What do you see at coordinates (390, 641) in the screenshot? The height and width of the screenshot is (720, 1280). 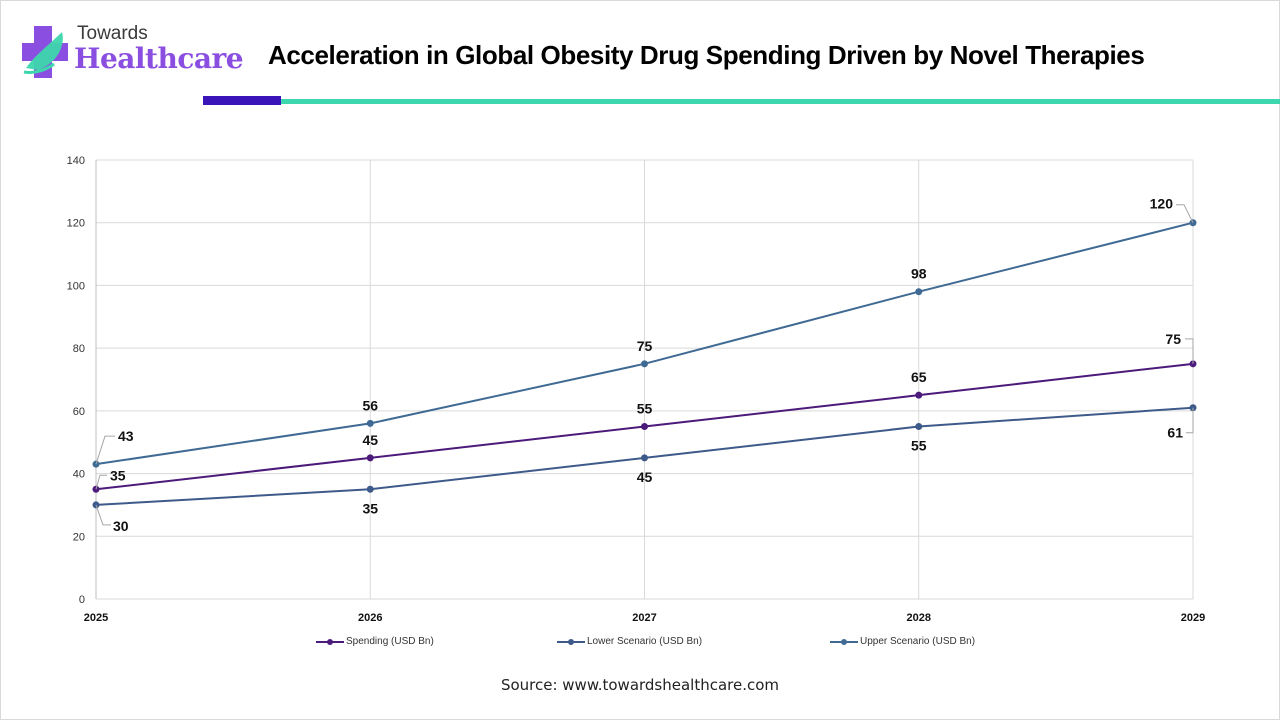 I see `legend-label: Spending (USD Bn)` at bounding box center [390, 641].